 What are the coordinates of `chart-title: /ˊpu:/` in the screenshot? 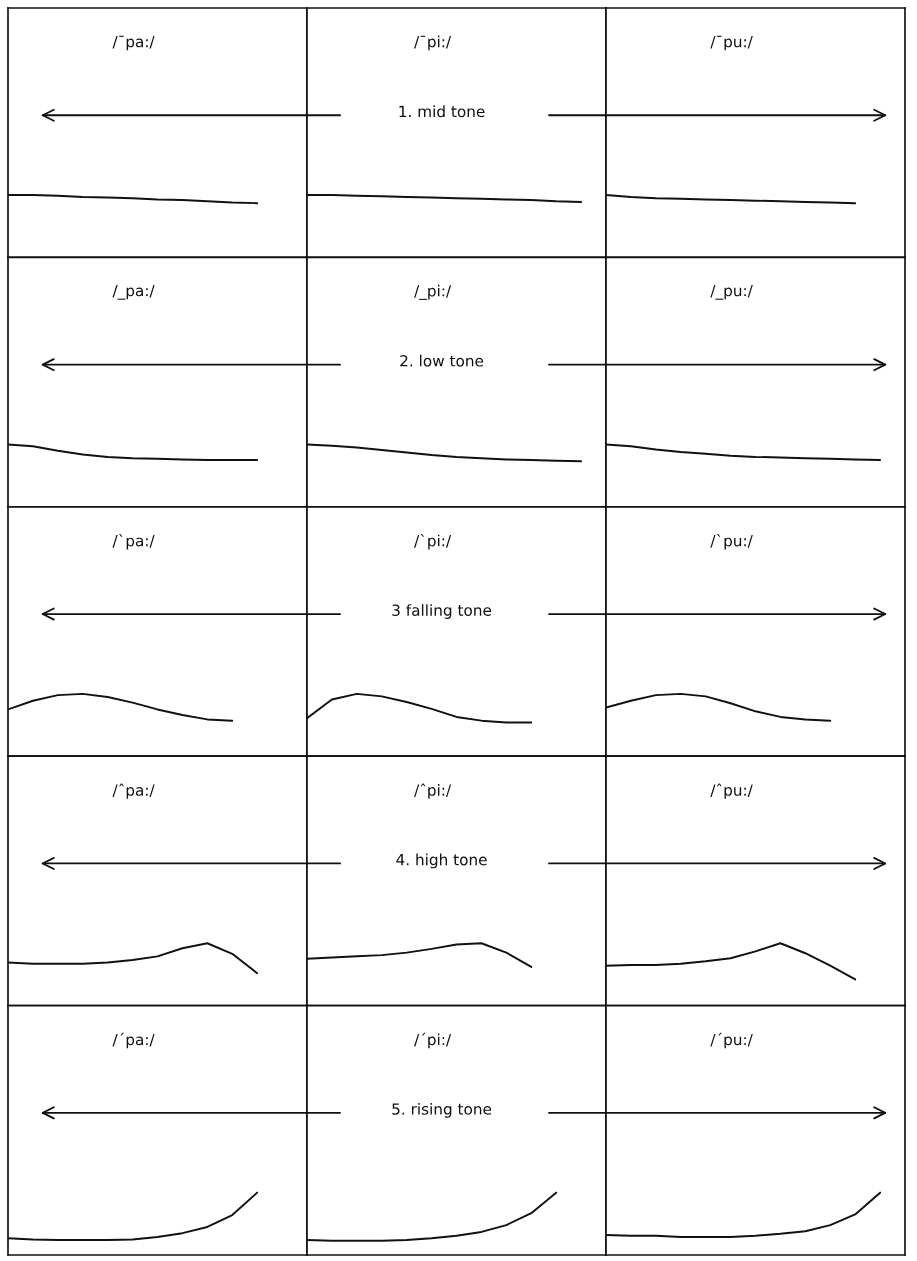 It's located at (731, 1040).